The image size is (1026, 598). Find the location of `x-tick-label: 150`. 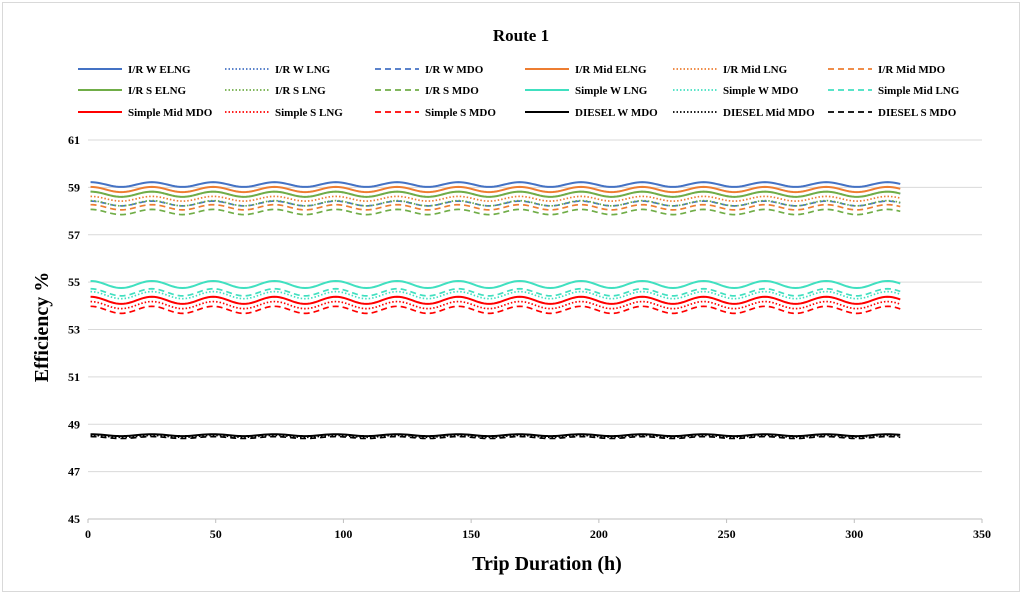

x-tick-label: 150 is located at coordinates (471, 534).